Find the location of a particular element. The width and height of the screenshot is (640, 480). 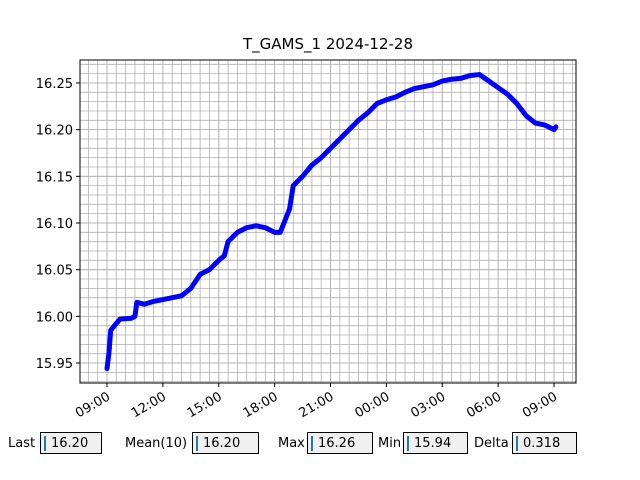

x-tick-label: 06:00 is located at coordinates (484, 405).